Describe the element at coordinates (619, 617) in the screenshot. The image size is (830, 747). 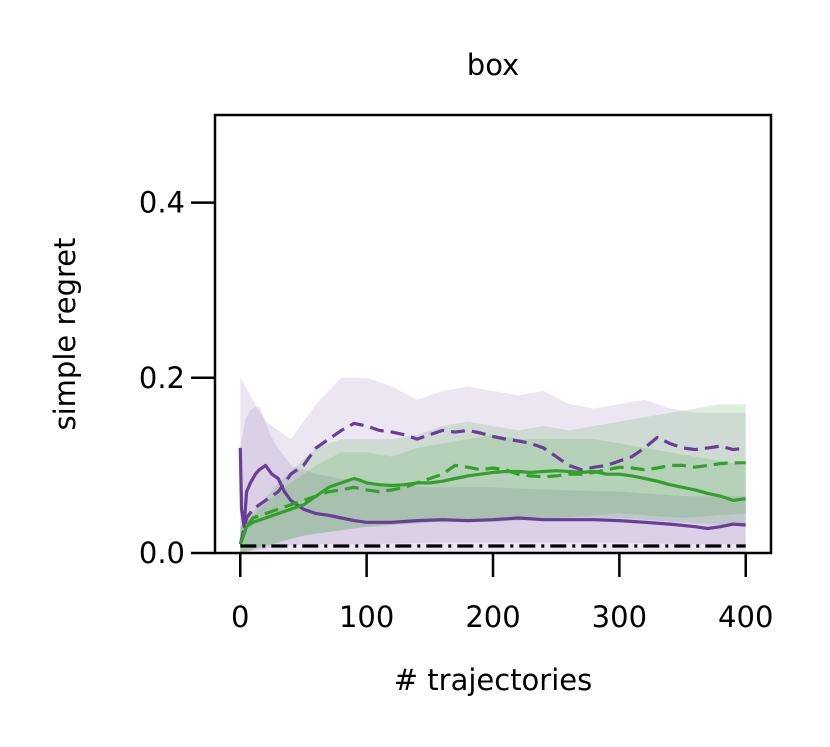
I see `x-tick-label: 300` at that location.